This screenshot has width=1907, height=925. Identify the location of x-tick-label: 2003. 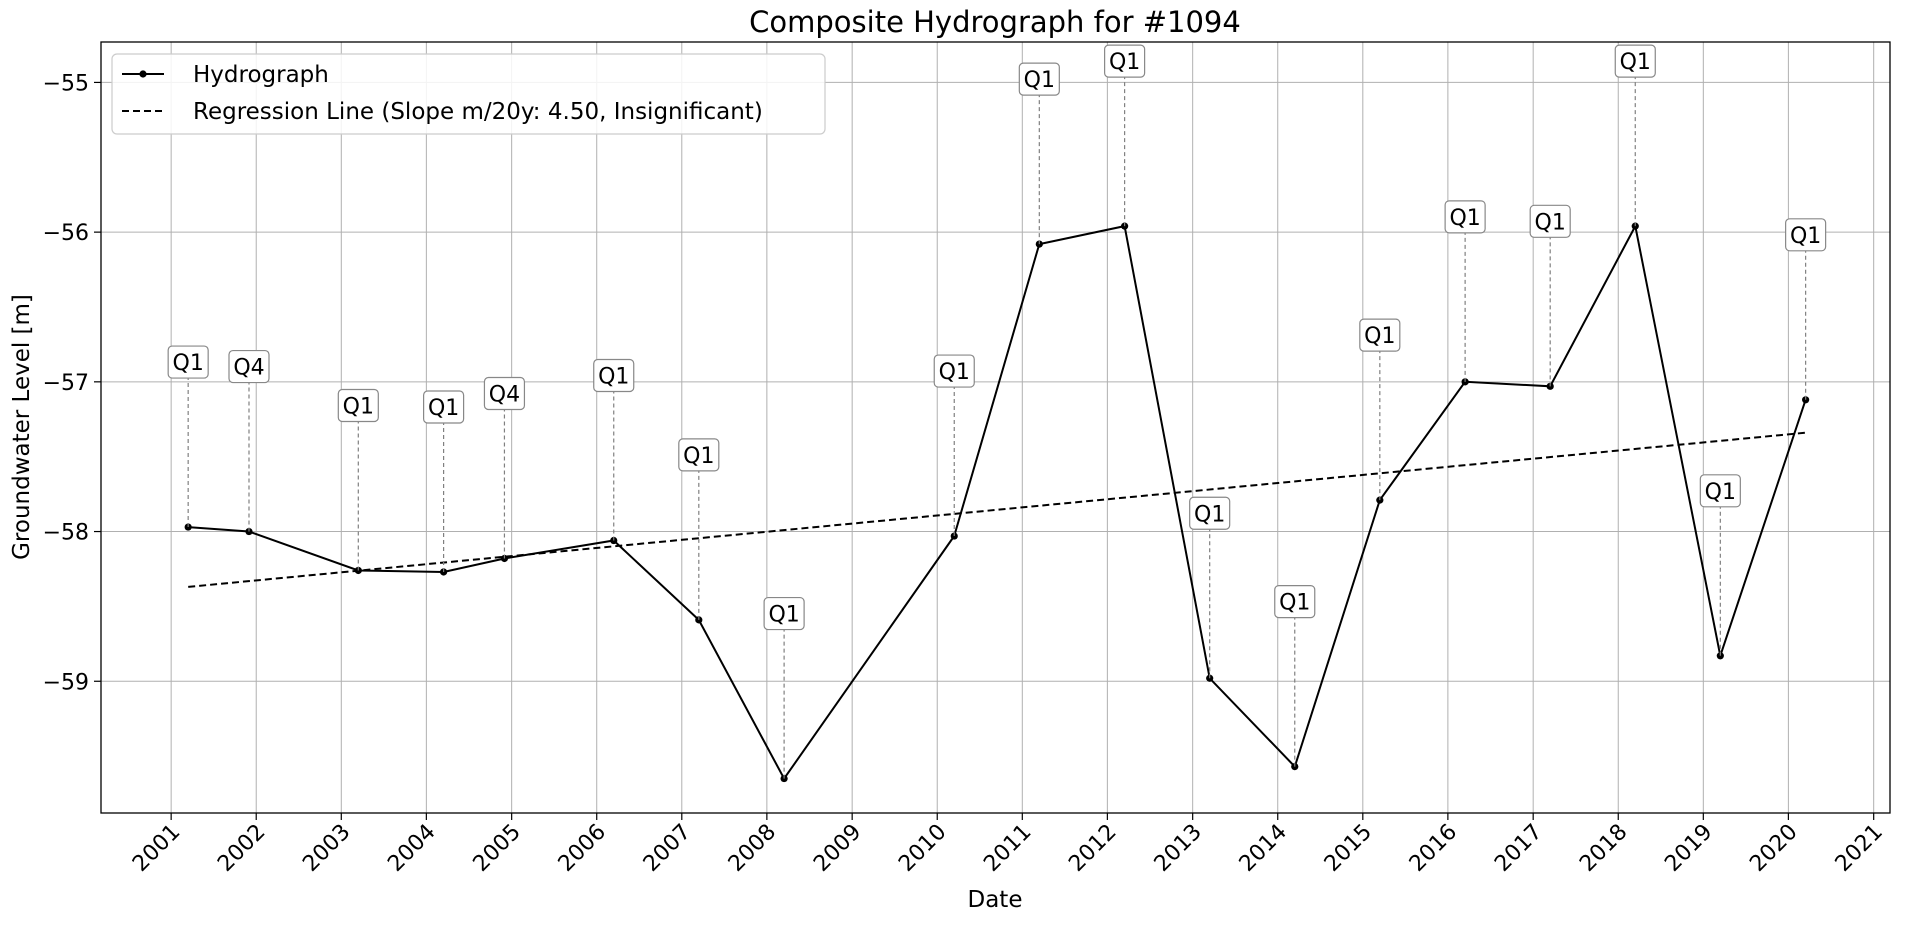
(326, 848).